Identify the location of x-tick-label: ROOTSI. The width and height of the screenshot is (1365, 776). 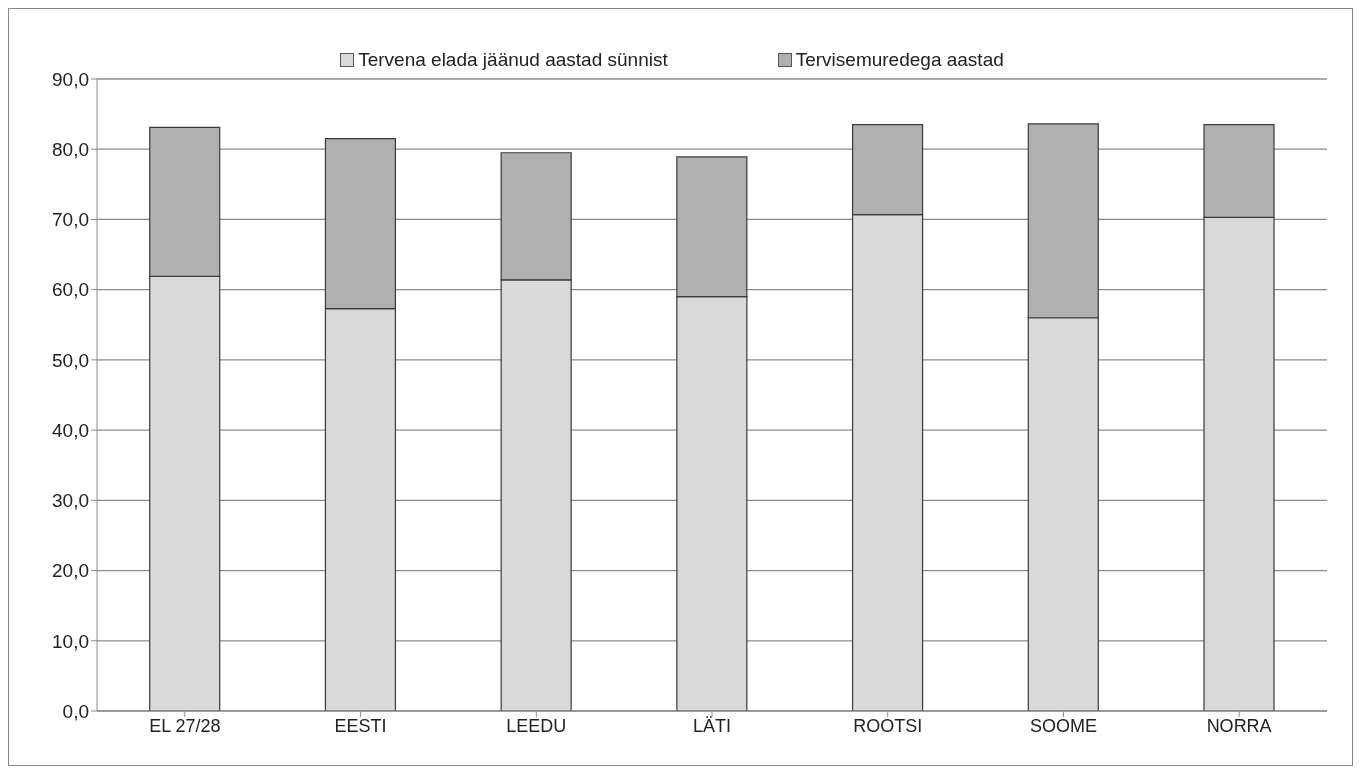
(888, 725).